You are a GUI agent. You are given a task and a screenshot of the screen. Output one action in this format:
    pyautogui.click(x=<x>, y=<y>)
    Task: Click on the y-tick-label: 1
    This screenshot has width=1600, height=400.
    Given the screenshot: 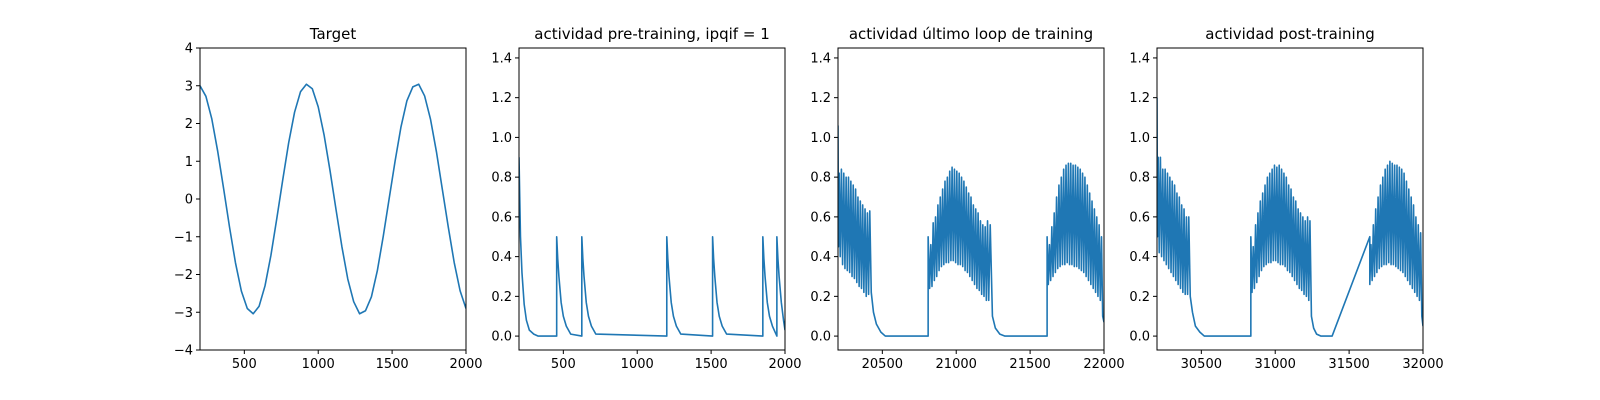 What is the action you would take?
    pyautogui.click(x=189, y=162)
    